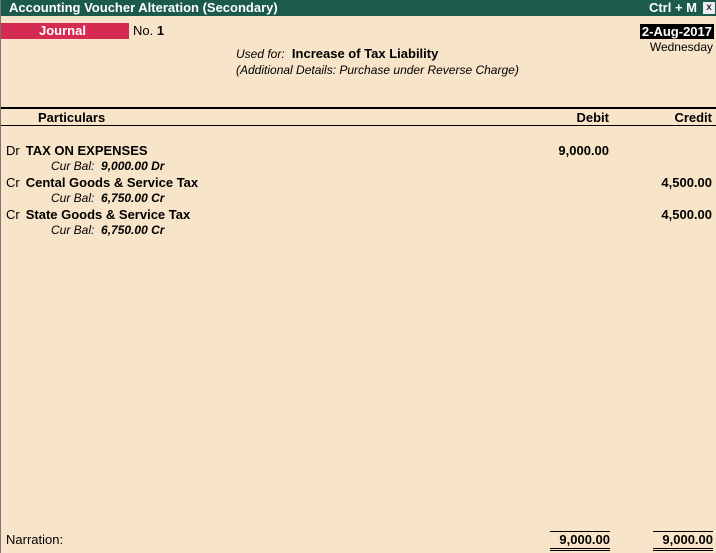 This screenshot has height=553, width=716. I want to click on ledger-name: Cental Goods & Service Tax, so click(112, 182).